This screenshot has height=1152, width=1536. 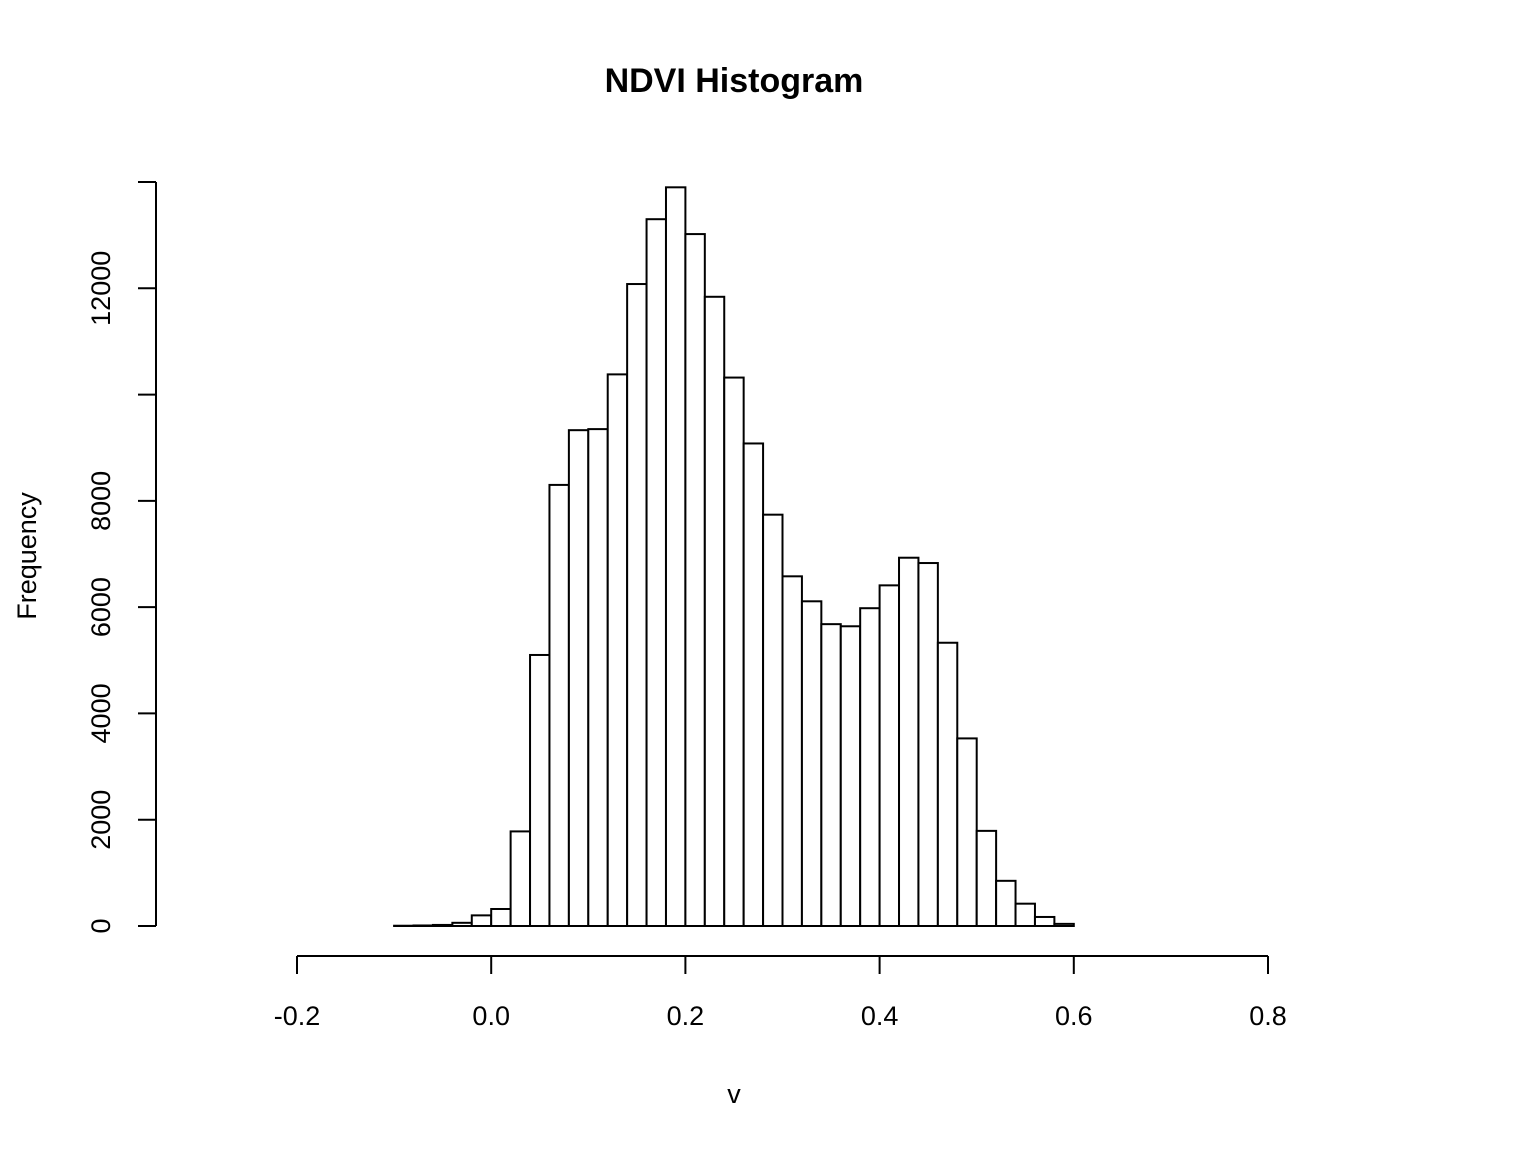 What do you see at coordinates (101, 607) in the screenshot?
I see `y-tick-label: 6000` at bounding box center [101, 607].